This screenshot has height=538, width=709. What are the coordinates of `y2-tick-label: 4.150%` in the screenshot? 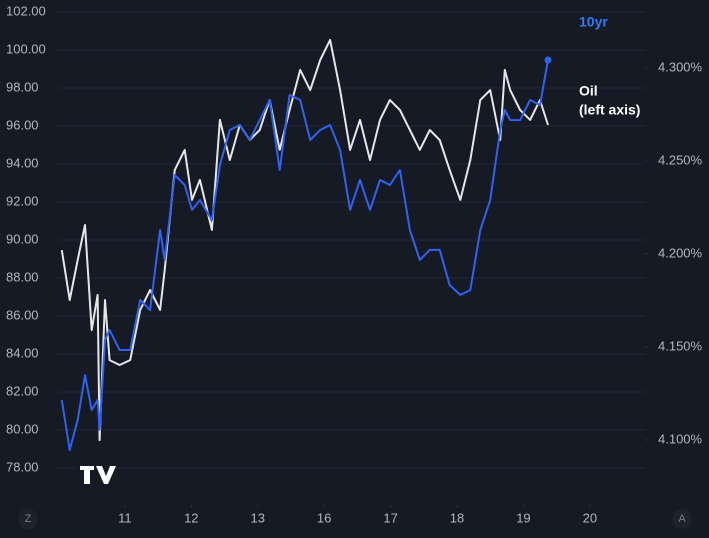 It's located at (680, 345).